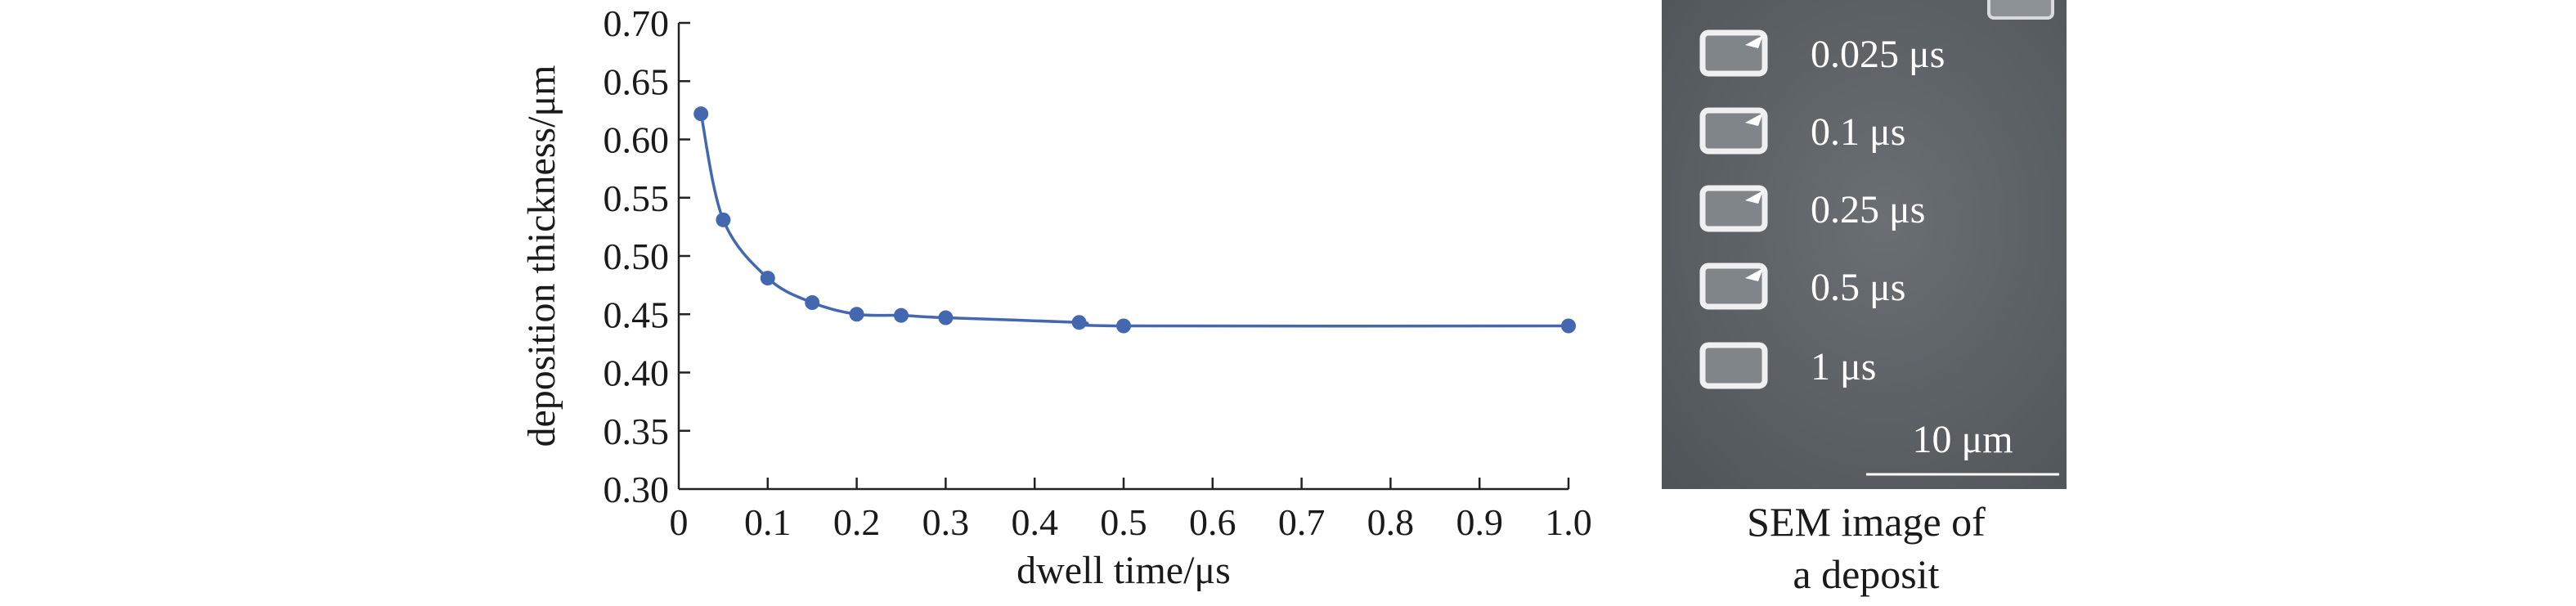 The image size is (2576, 606). What do you see at coordinates (1867, 522) in the screenshot?
I see `sem-caption-line1: SEM image of` at bounding box center [1867, 522].